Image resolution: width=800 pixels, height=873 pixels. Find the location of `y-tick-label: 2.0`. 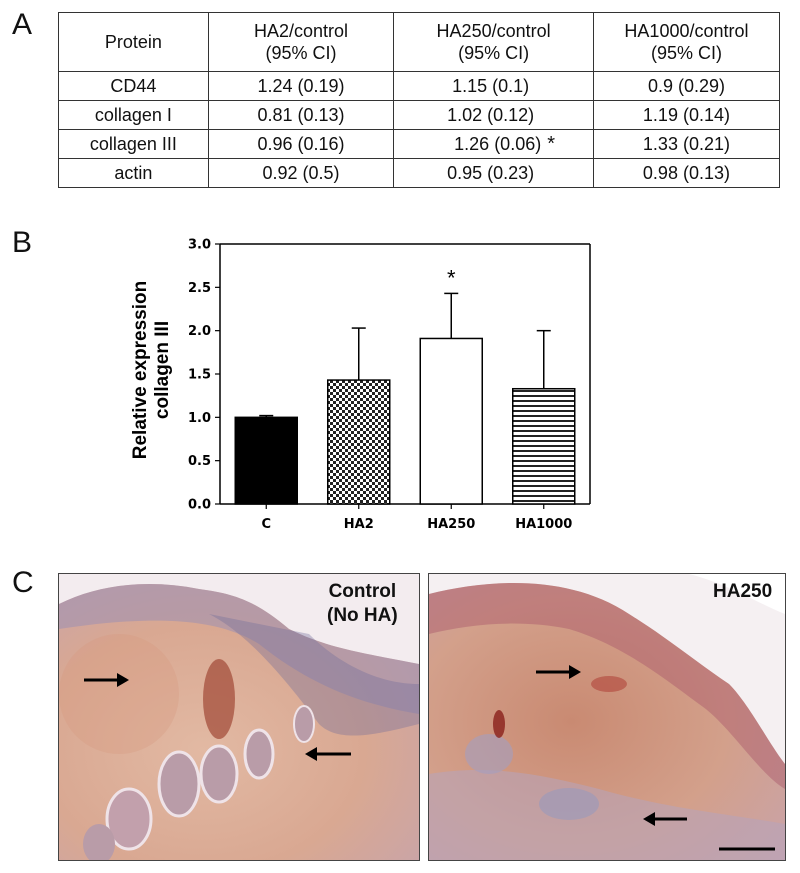

y-tick-label: 2.0 is located at coordinates (199, 331).